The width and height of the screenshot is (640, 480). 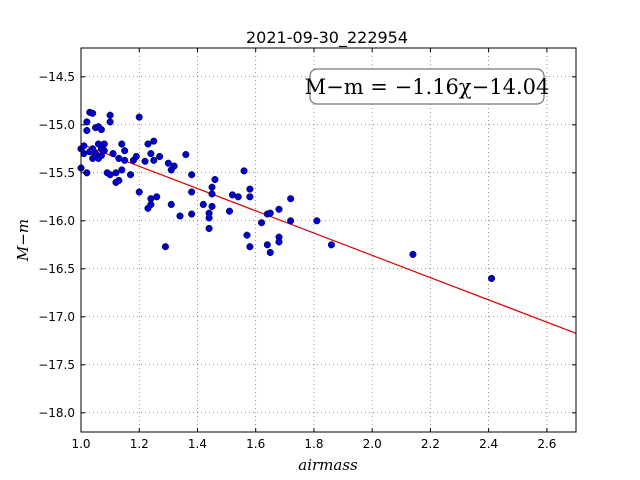 I want to click on y-tick-label: −17.0, so click(x=56, y=317).